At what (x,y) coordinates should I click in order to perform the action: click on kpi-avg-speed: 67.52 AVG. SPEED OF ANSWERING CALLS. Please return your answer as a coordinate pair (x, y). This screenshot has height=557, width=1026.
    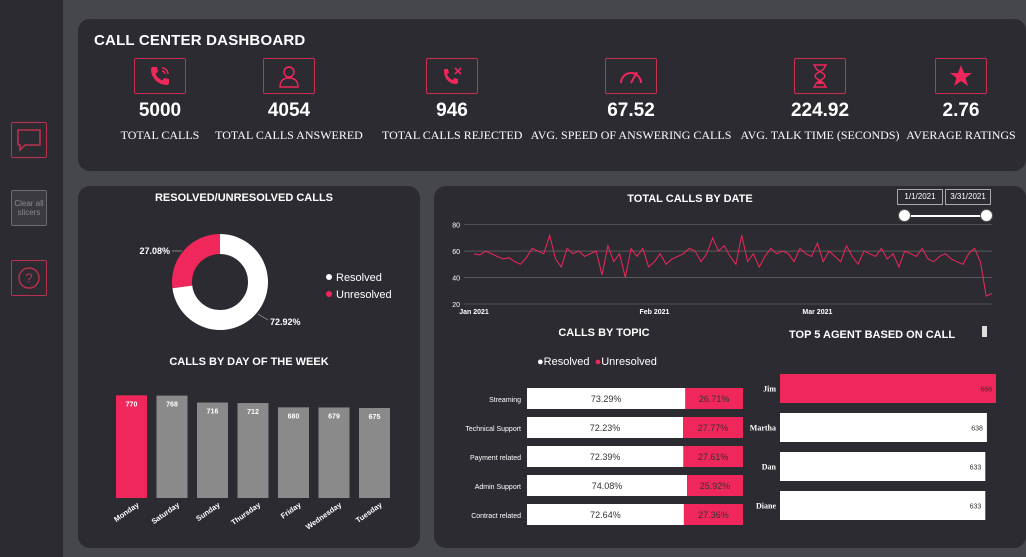
    Looking at the image, I should click on (631, 100).